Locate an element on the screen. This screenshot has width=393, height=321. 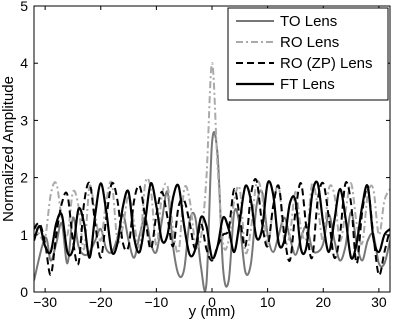
y-tick-label: 4 is located at coordinates (24, 63).